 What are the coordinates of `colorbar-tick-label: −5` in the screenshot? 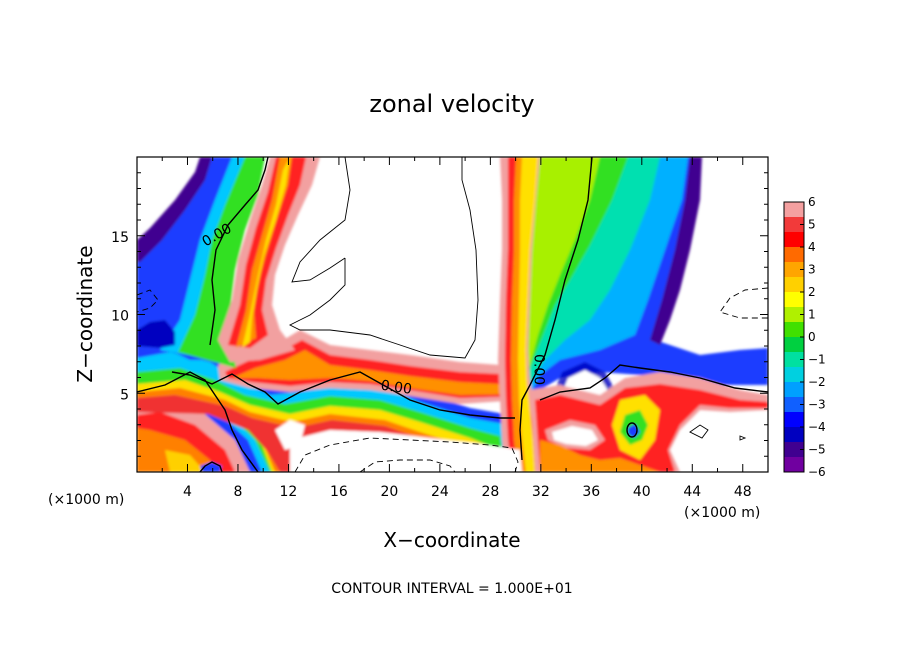 It's located at (817, 450).